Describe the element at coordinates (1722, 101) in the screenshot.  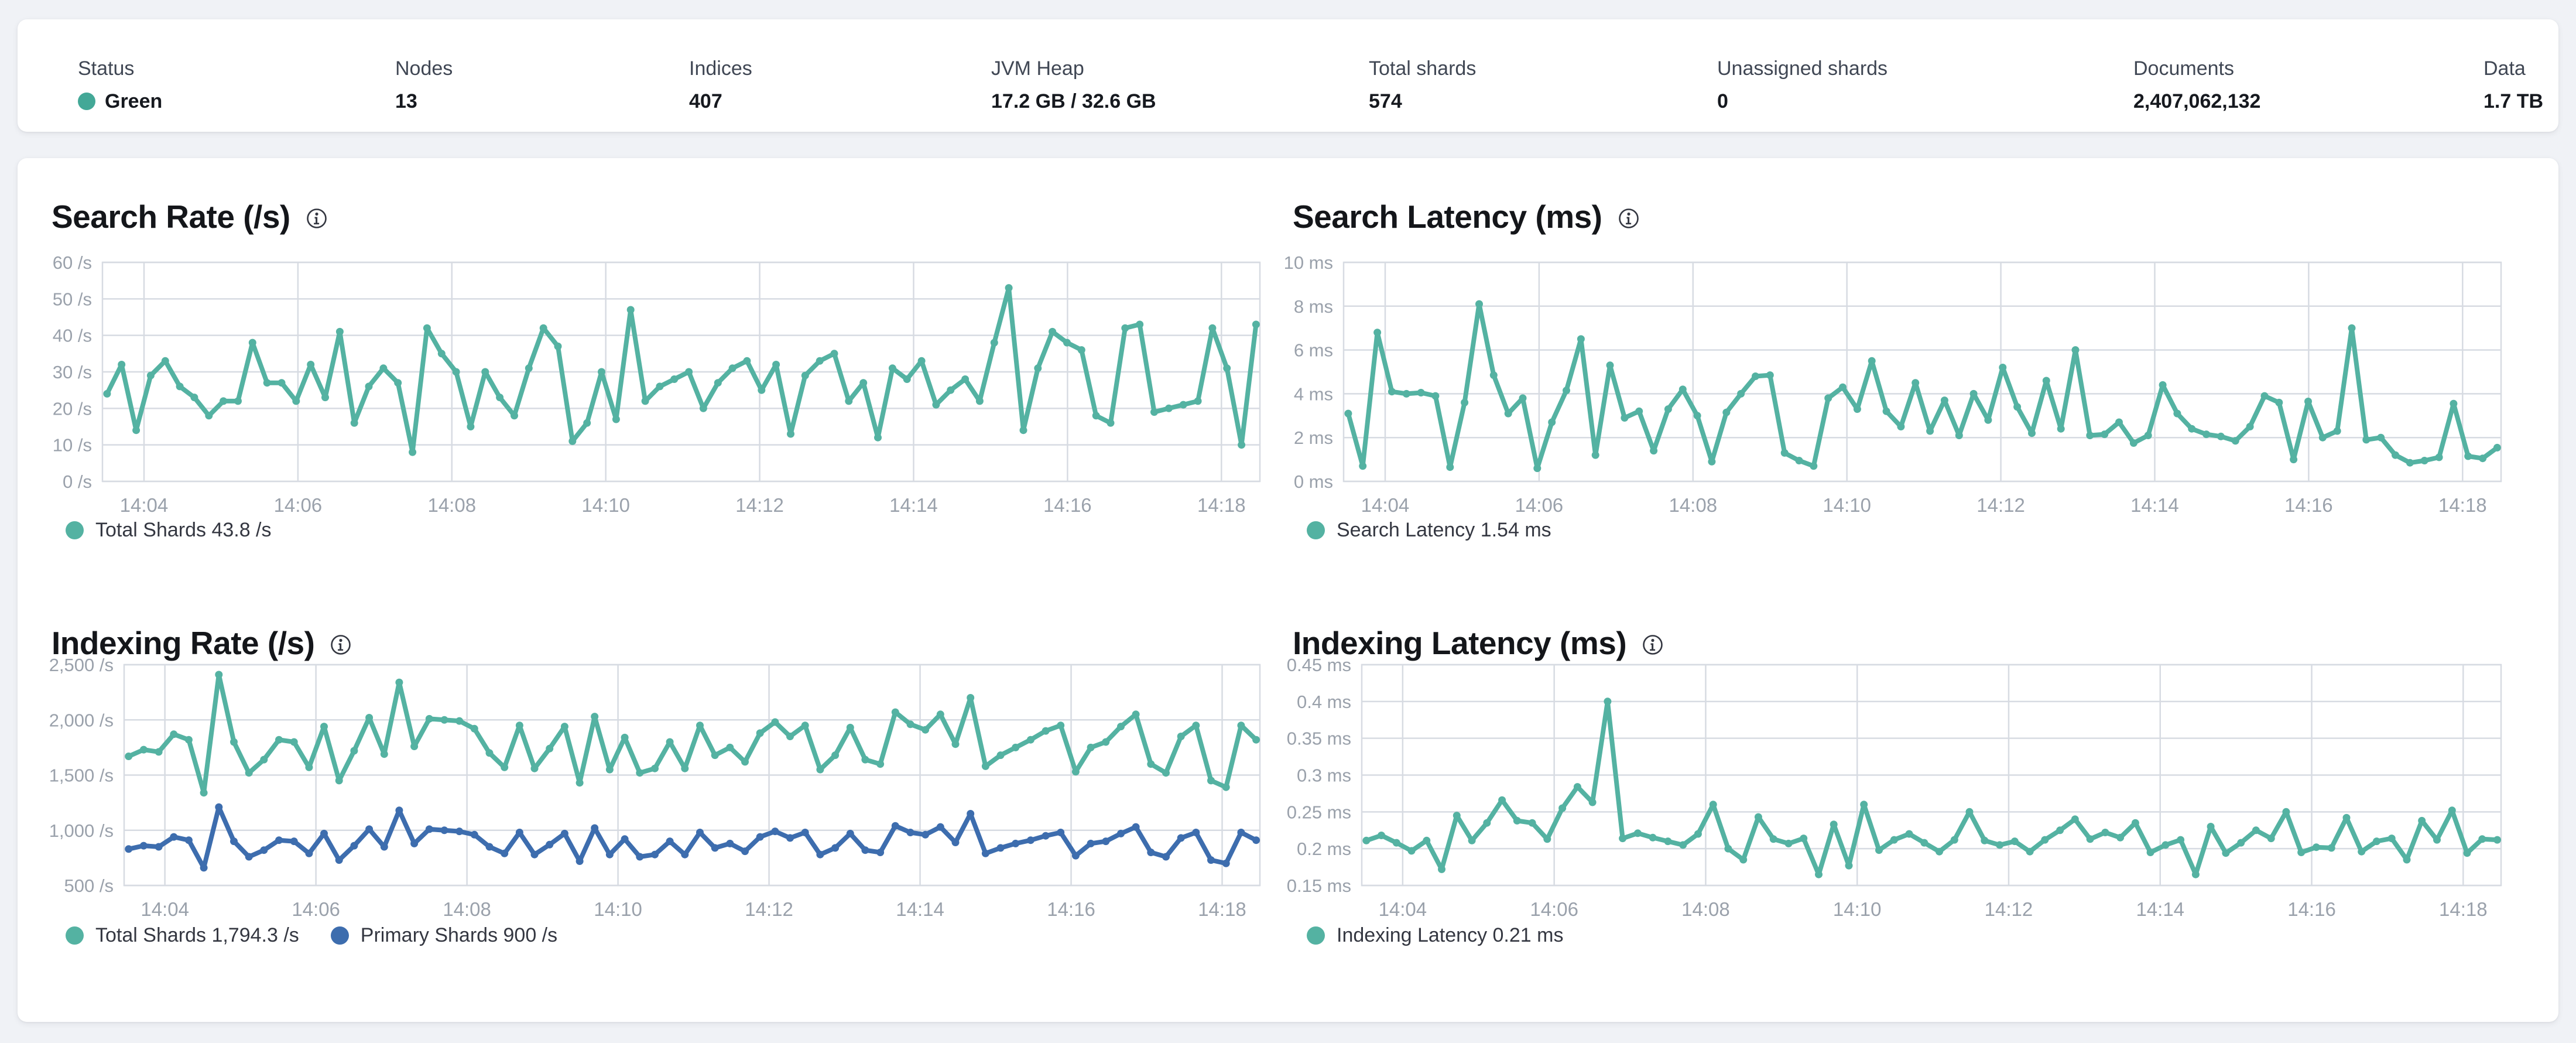
I see `stat-value: 0` at that location.